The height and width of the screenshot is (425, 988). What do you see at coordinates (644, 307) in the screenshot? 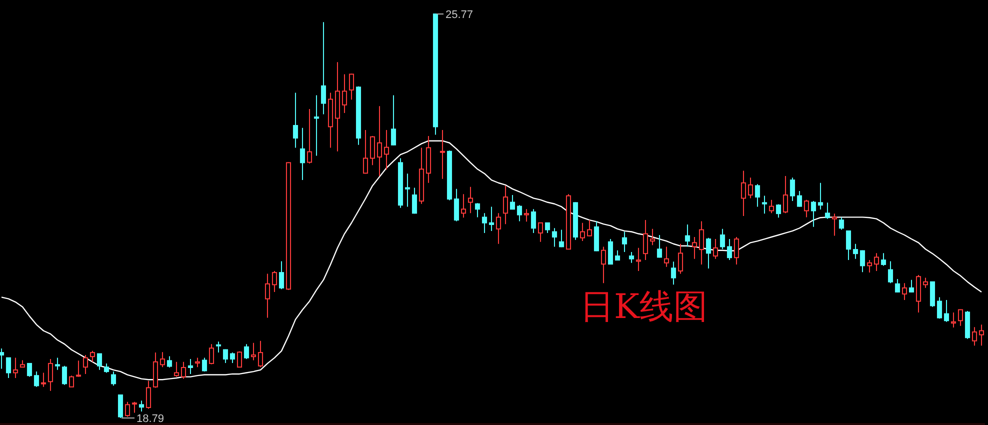
I see `annotation: 日K线图` at bounding box center [644, 307].